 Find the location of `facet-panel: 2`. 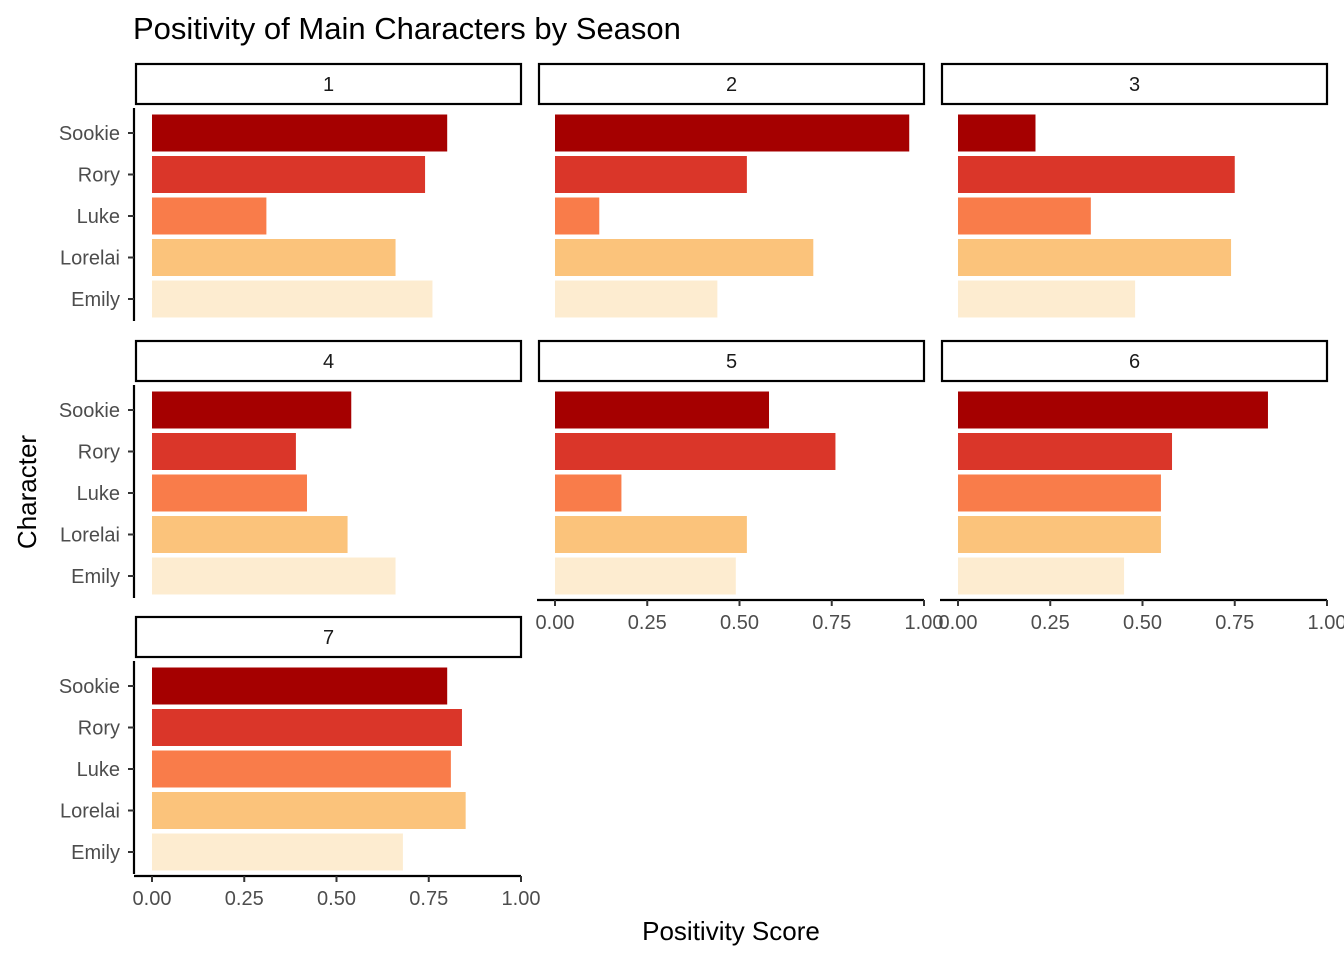

facet-panel: 2 is located at coordinates (731, 190).